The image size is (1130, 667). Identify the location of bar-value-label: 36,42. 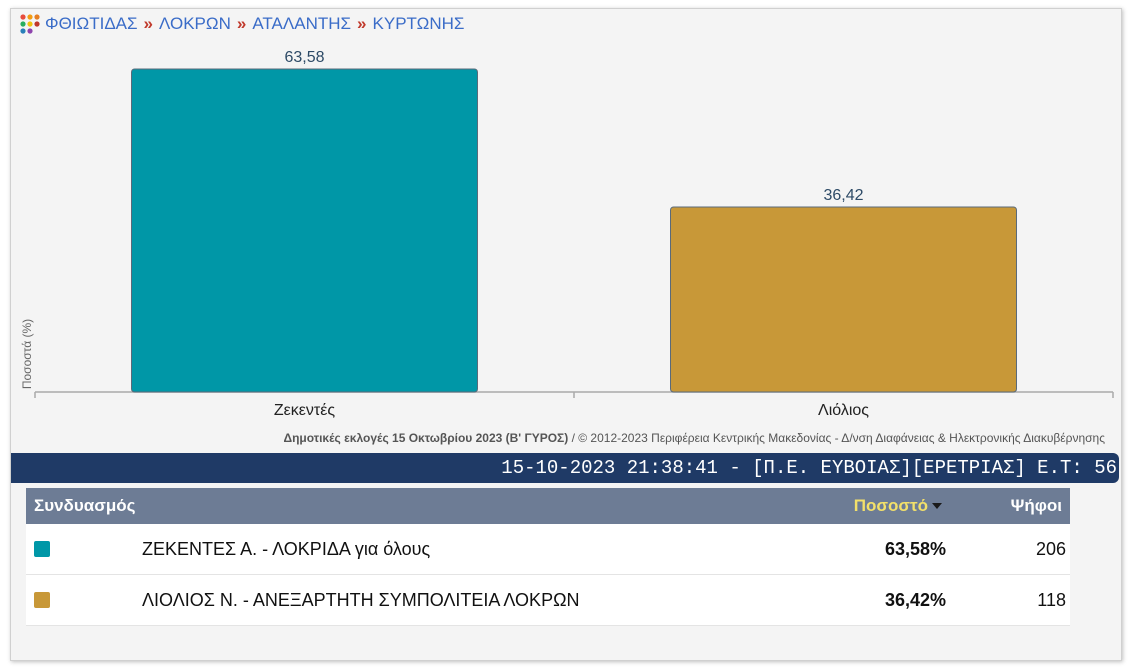
(843, 195).